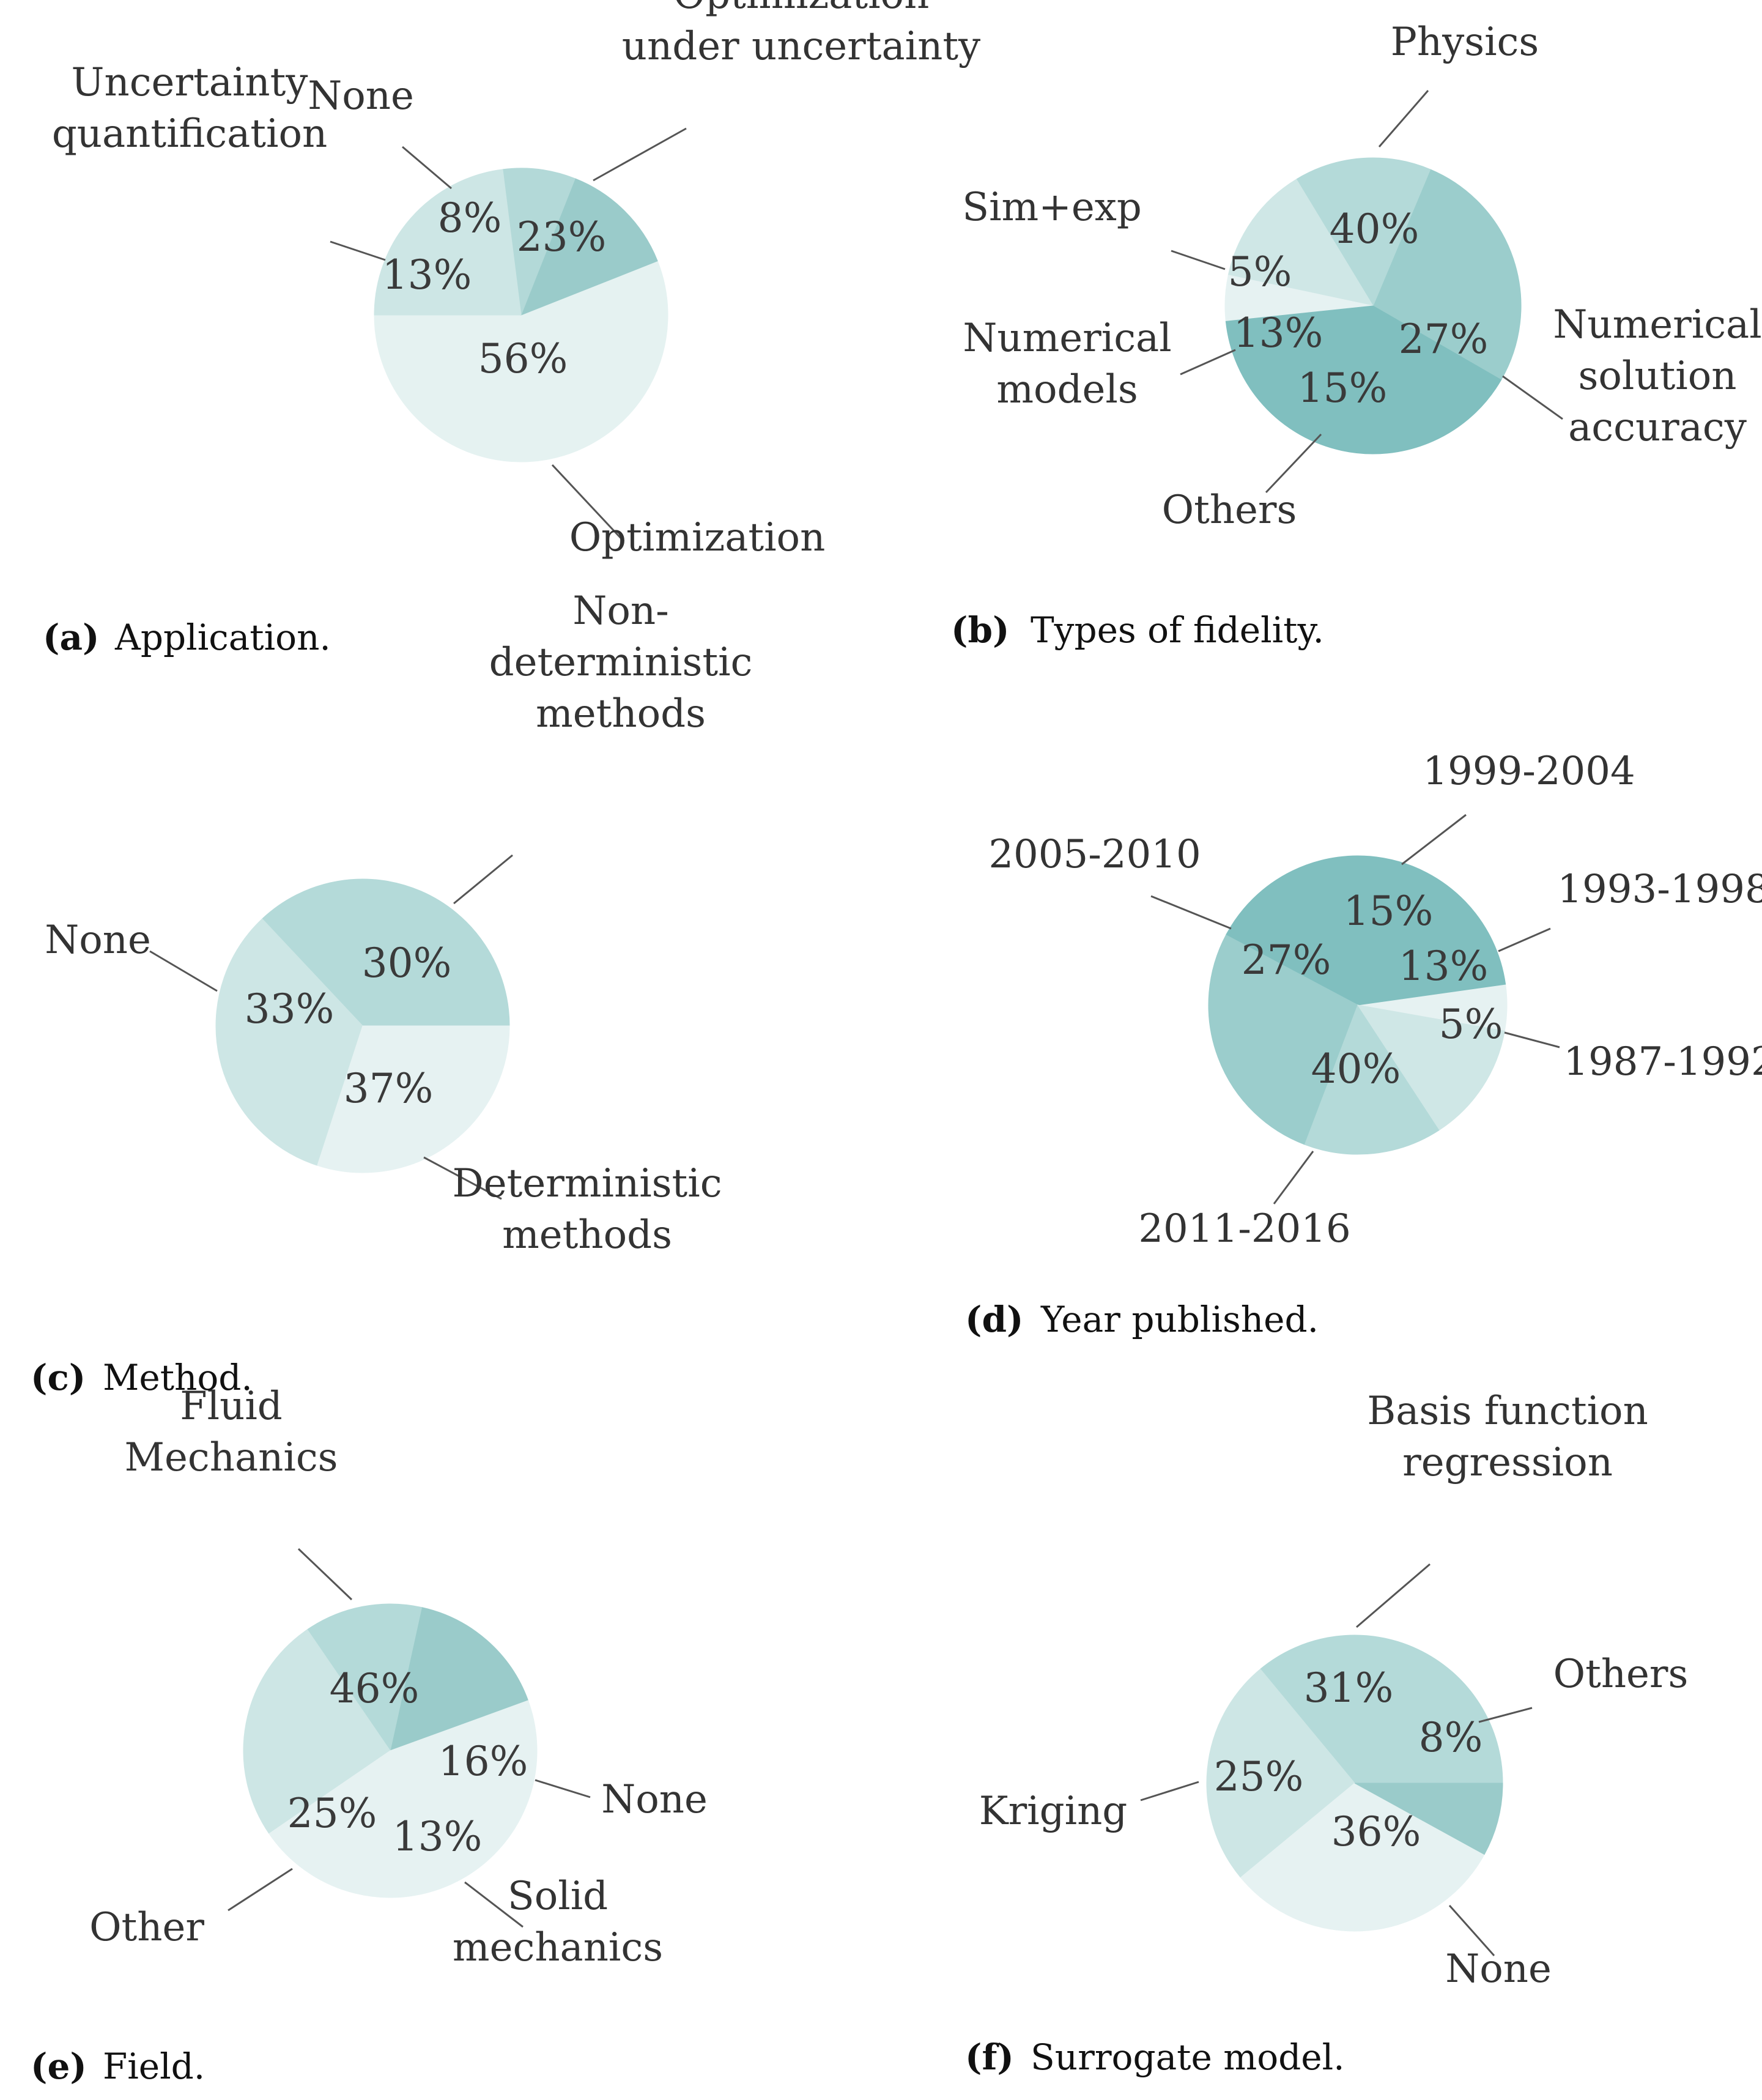 The image size is (1762, 2100). I want to click on pie-category-label: 2005-2010, so click(1094, 854).